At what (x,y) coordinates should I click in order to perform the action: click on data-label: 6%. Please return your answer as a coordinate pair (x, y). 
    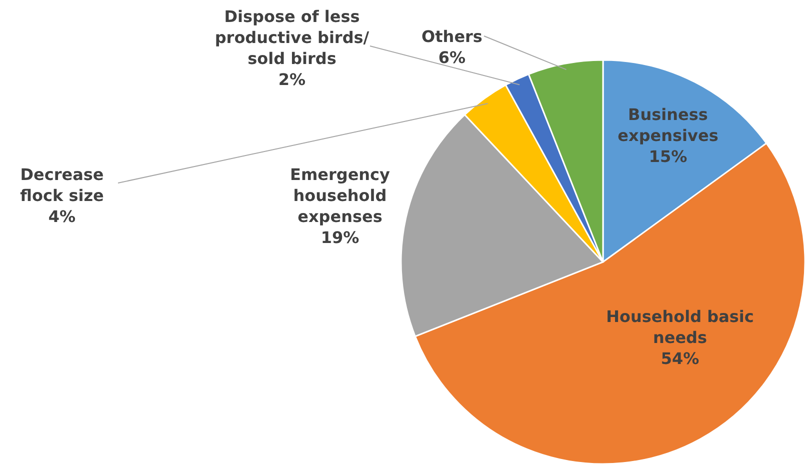
    Looking at the image, I should click on (452, 57).